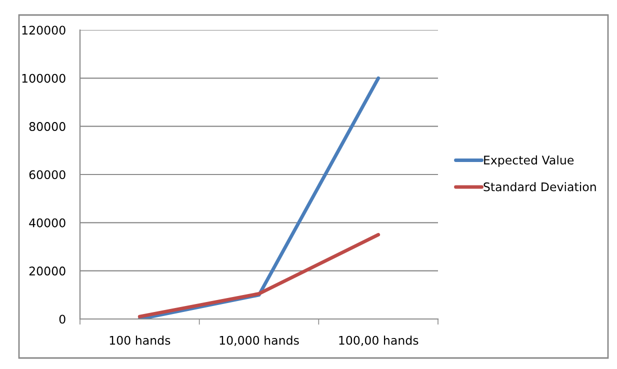 The width and height of the screenshot is (617, 369). What do you see at coordinates (140, 340) in the screenshot?
I see `x-tick-label: 100 hands` at bounding box center [140, 340].